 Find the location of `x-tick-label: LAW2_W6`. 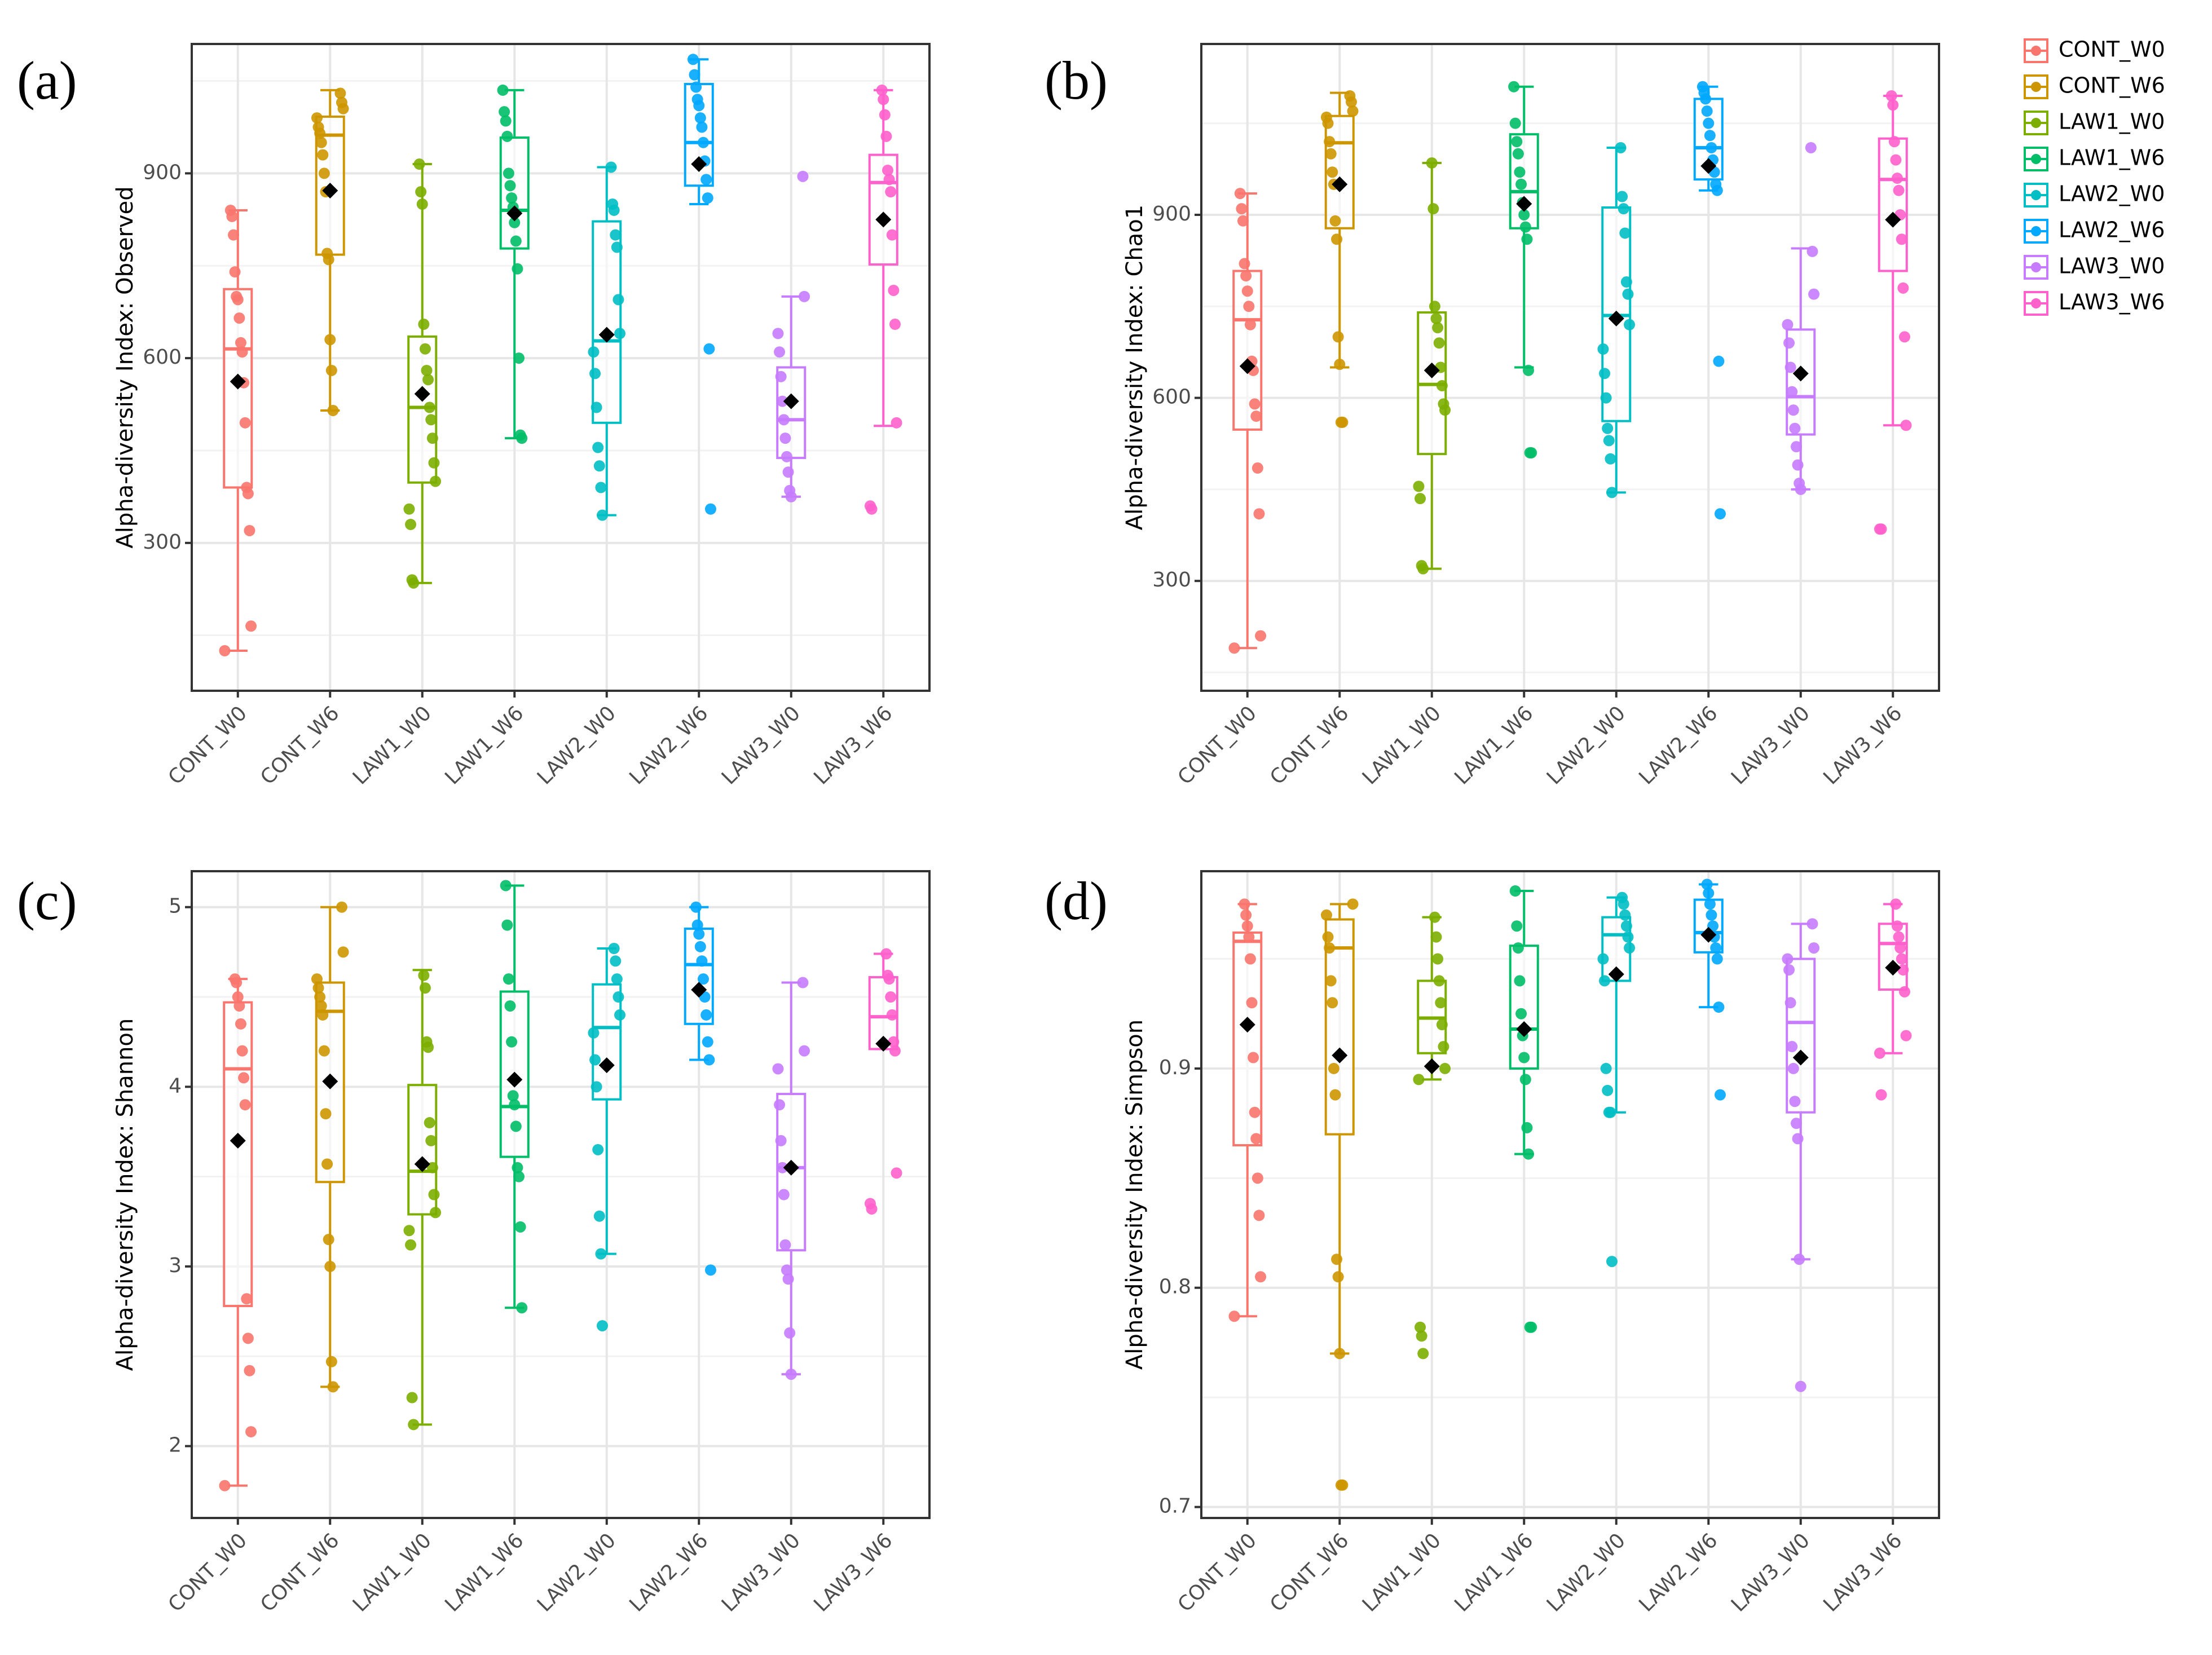

x-tick-label: LAW2_W6 is located at coordinates (668, 745).